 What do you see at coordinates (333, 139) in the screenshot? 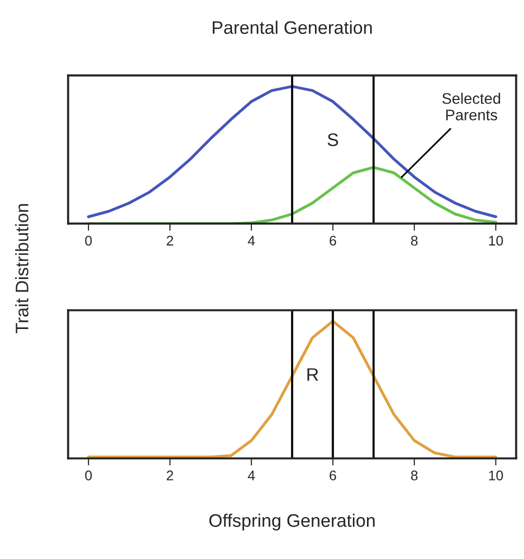
I see `annotation: S` at bounding box center [333, 139].